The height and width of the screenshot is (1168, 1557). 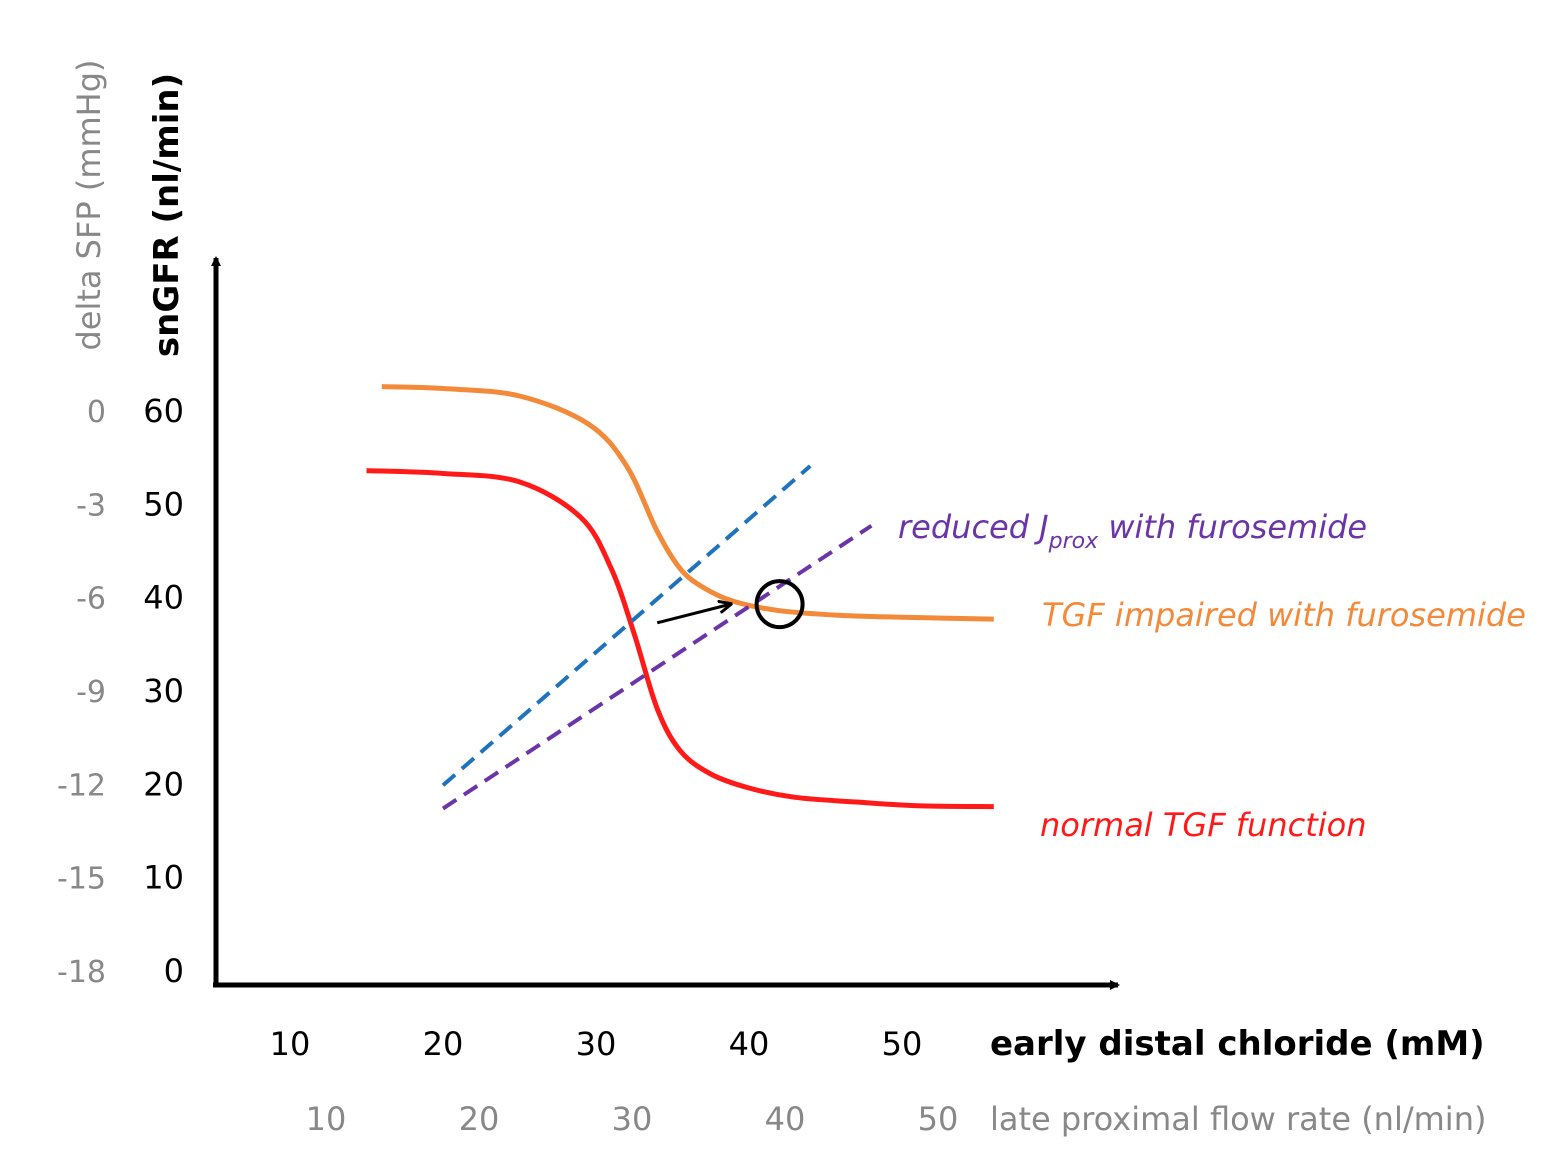 I want to click on x-tick-secondary-label: 10, so click(x=326, y=1119).